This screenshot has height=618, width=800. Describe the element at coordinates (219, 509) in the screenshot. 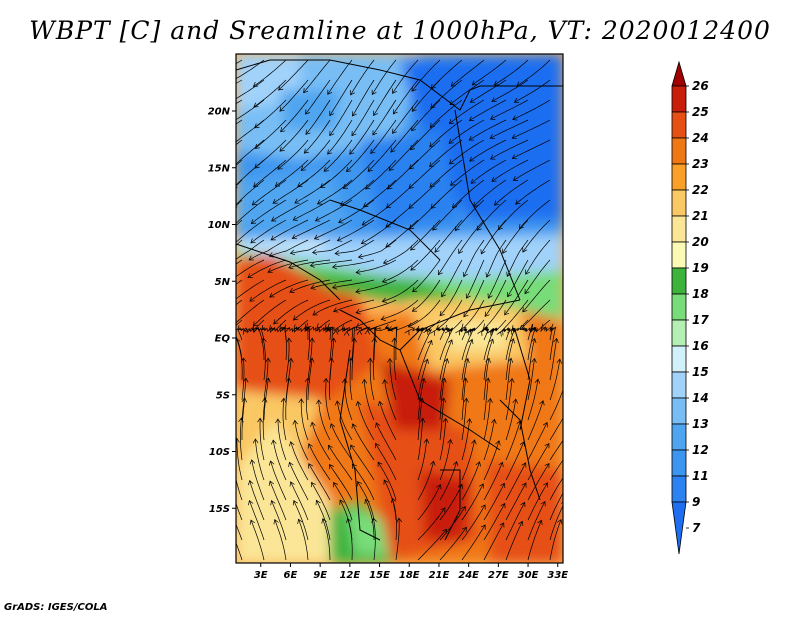

I see `lat-tick-label: 15S` at that location.